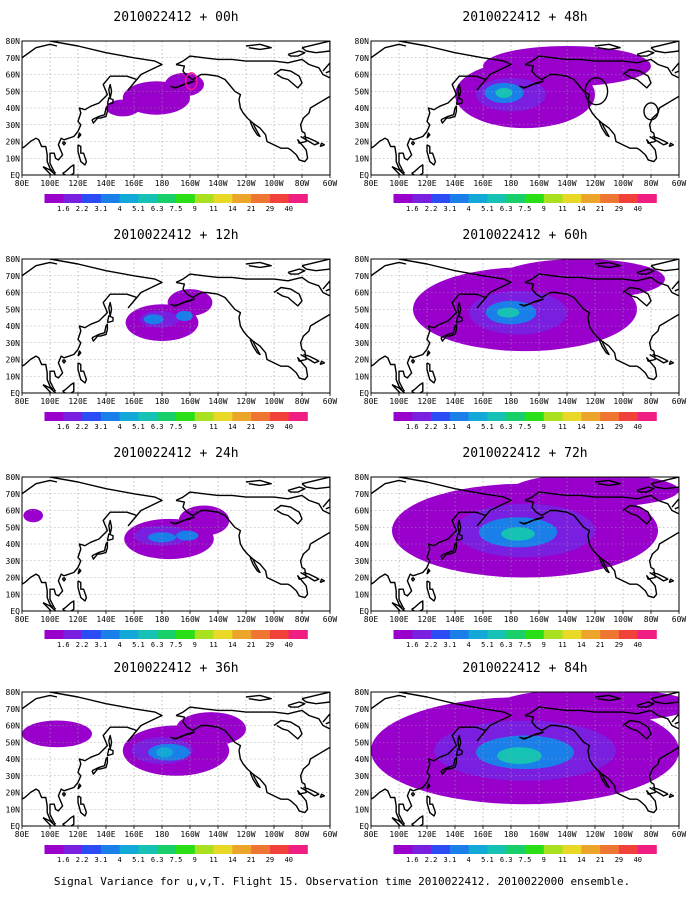 This screenshot has width=700, height=900. What do you see at coordinates (454, 619) in the screenshot?
I see `x-tick-label: 140E` at bounding box center [454, 619].